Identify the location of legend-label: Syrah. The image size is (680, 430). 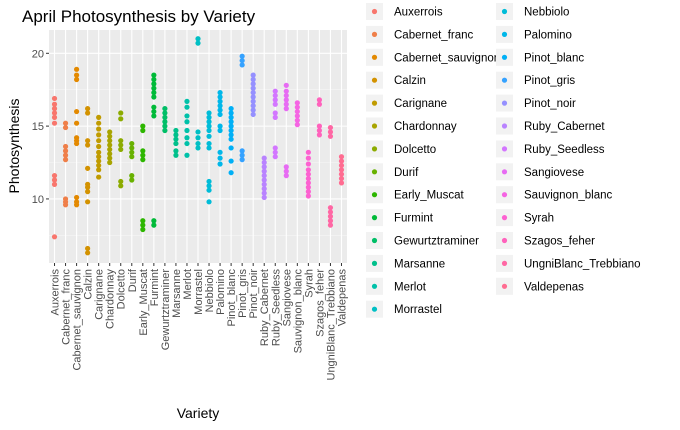
(539, 219).